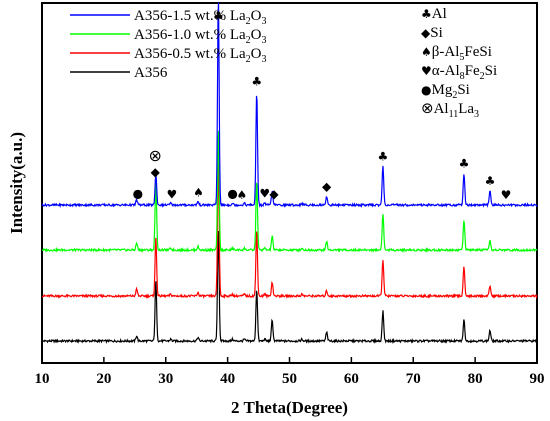 The height and width of the screenshot is (421, 550). I want to click on peak-marker-3: ♥, so click(172, 194).